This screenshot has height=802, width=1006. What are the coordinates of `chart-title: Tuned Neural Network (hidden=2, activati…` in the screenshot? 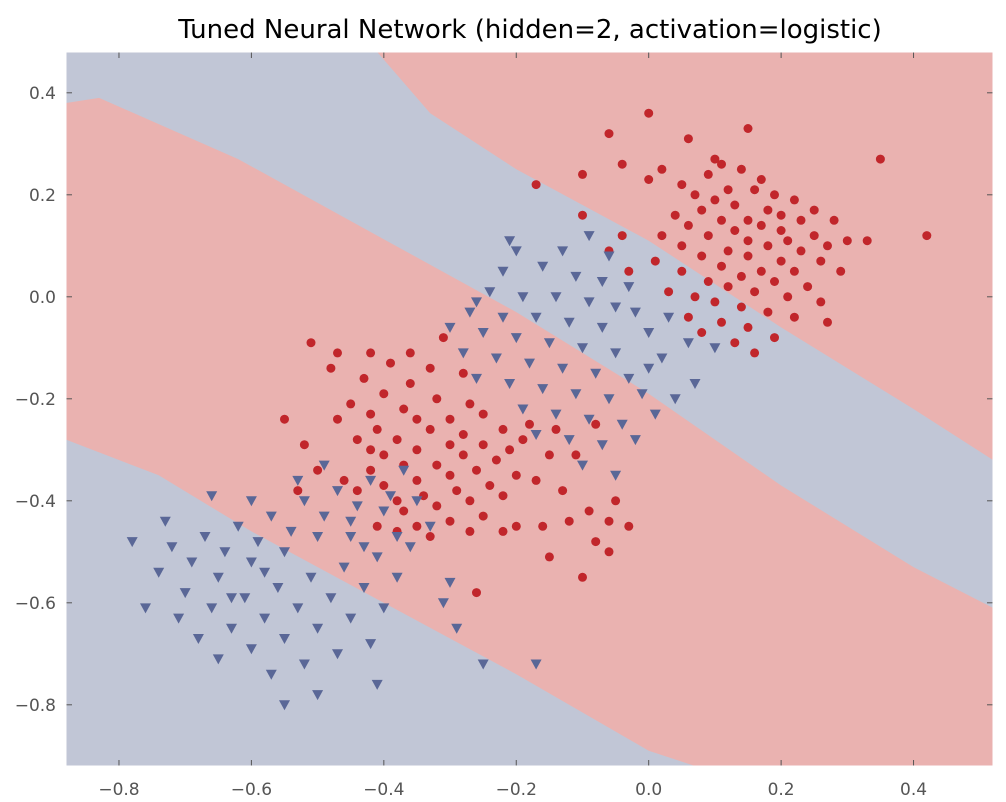 It's located at (529, 30).